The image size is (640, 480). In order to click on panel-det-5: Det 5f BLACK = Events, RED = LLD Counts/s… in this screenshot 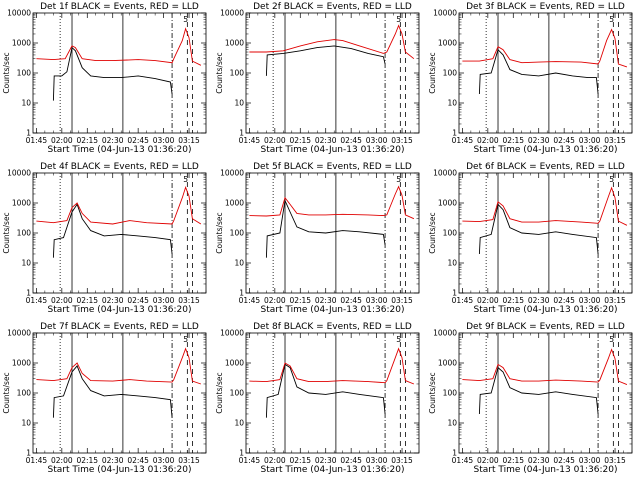, I will do `click(317, 238)`.